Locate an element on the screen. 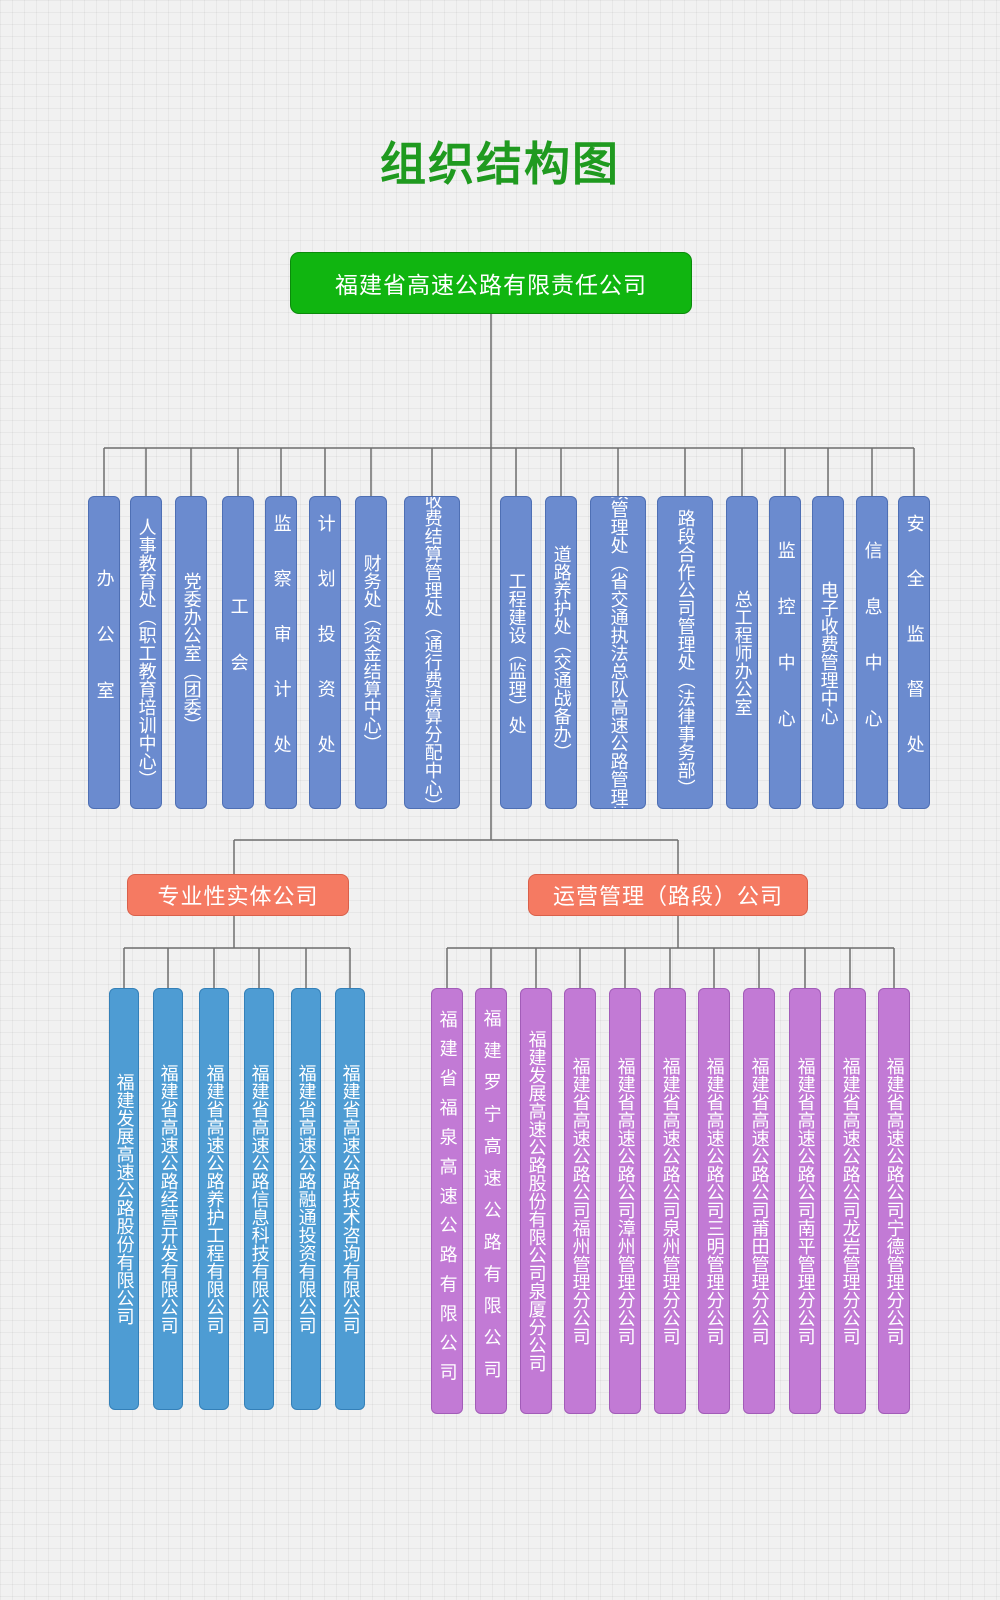 The width and height of the screenshot is (1000, 1600). department-box: 安全监督处 is located at coordinates (914, 652).